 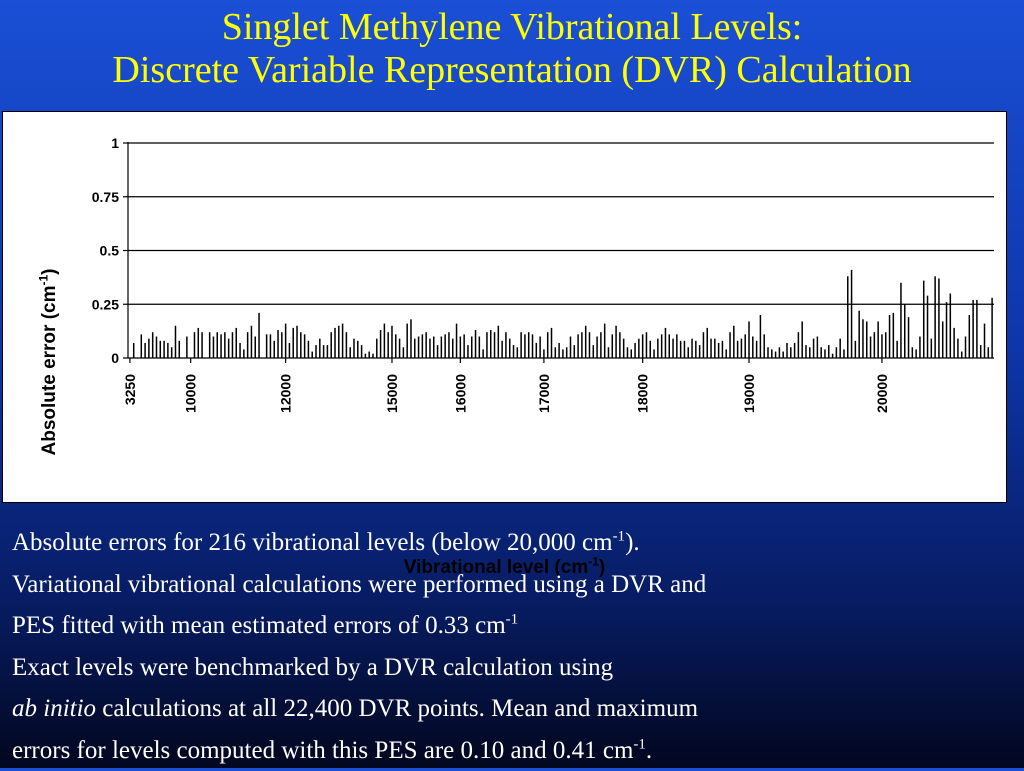 What do you see at coordinates (563, 314) in the screenshot?
I see `bar-series` at bounding box center [563, 314].